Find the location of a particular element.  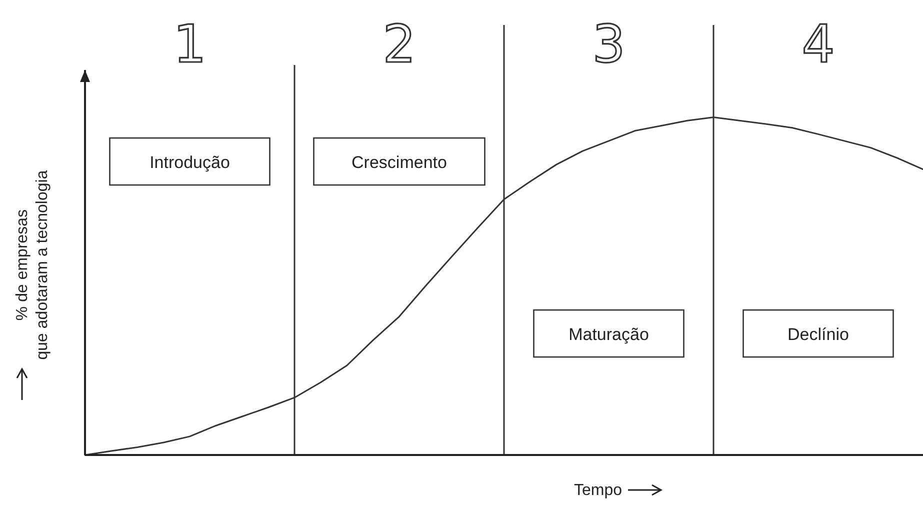

annotation: Crescimento is located at coordinates (399, 162).